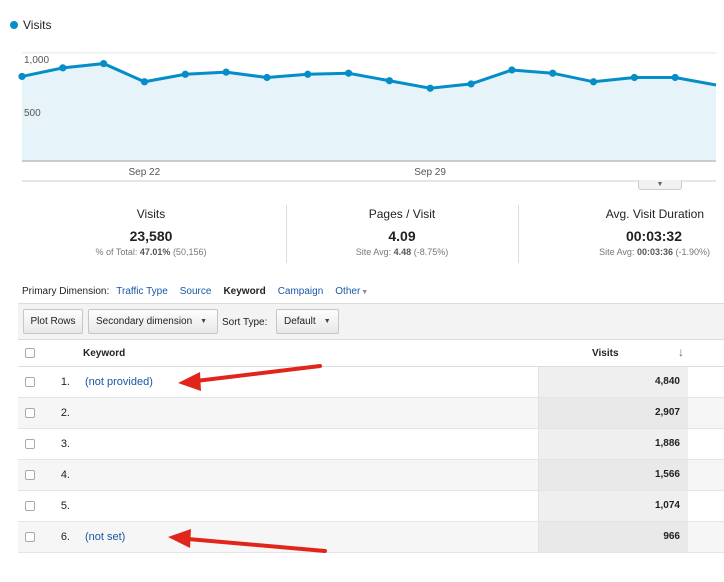  What do you see at coordinates (371, 475) in the screenshot?
I see `table-row: 4. 1,566` at bounding box center [371, 475].